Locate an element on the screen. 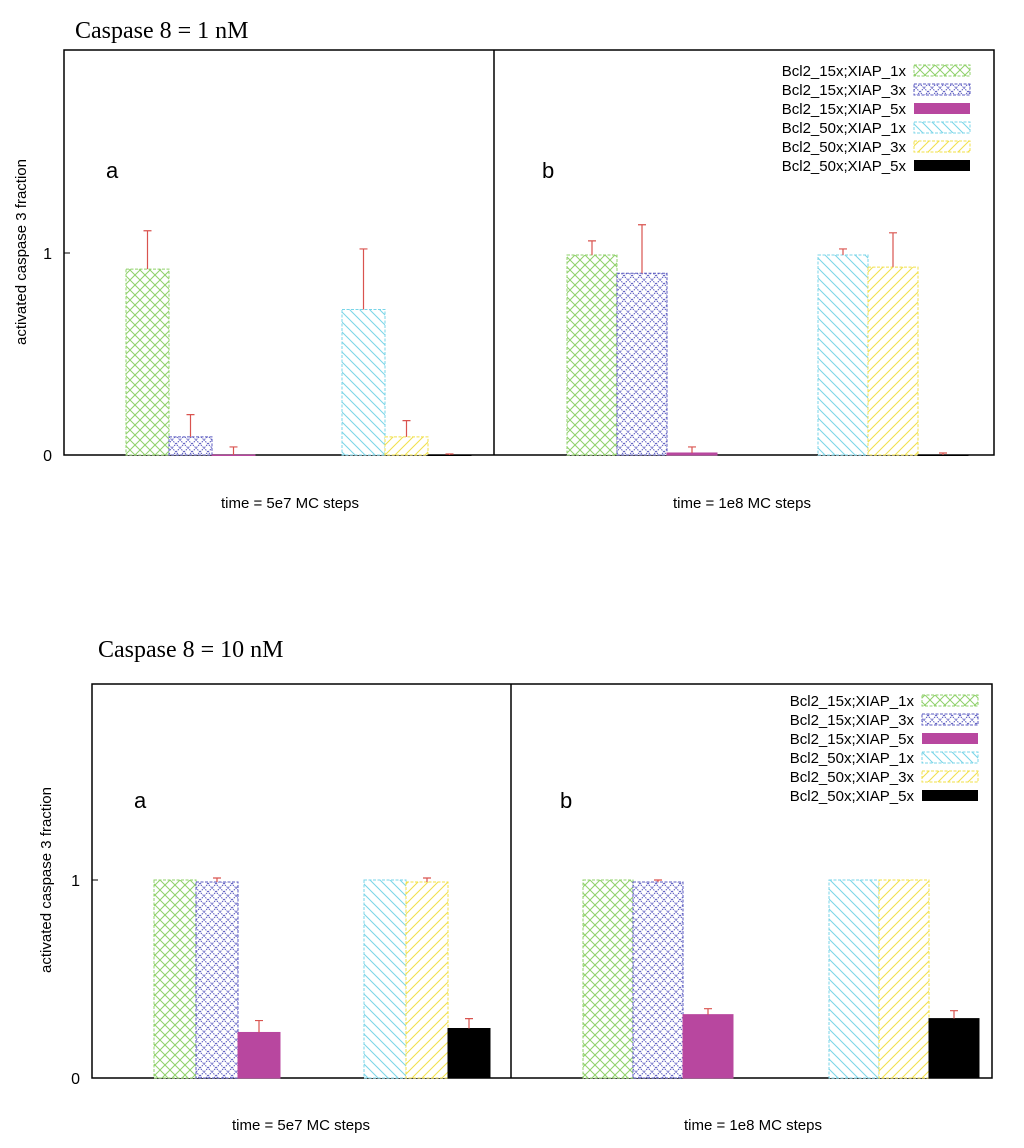 The image size is (1024, 1148). legend-label-1-5: Bcl2_50x;XIAP_5x is located at coordinates (844, 166).